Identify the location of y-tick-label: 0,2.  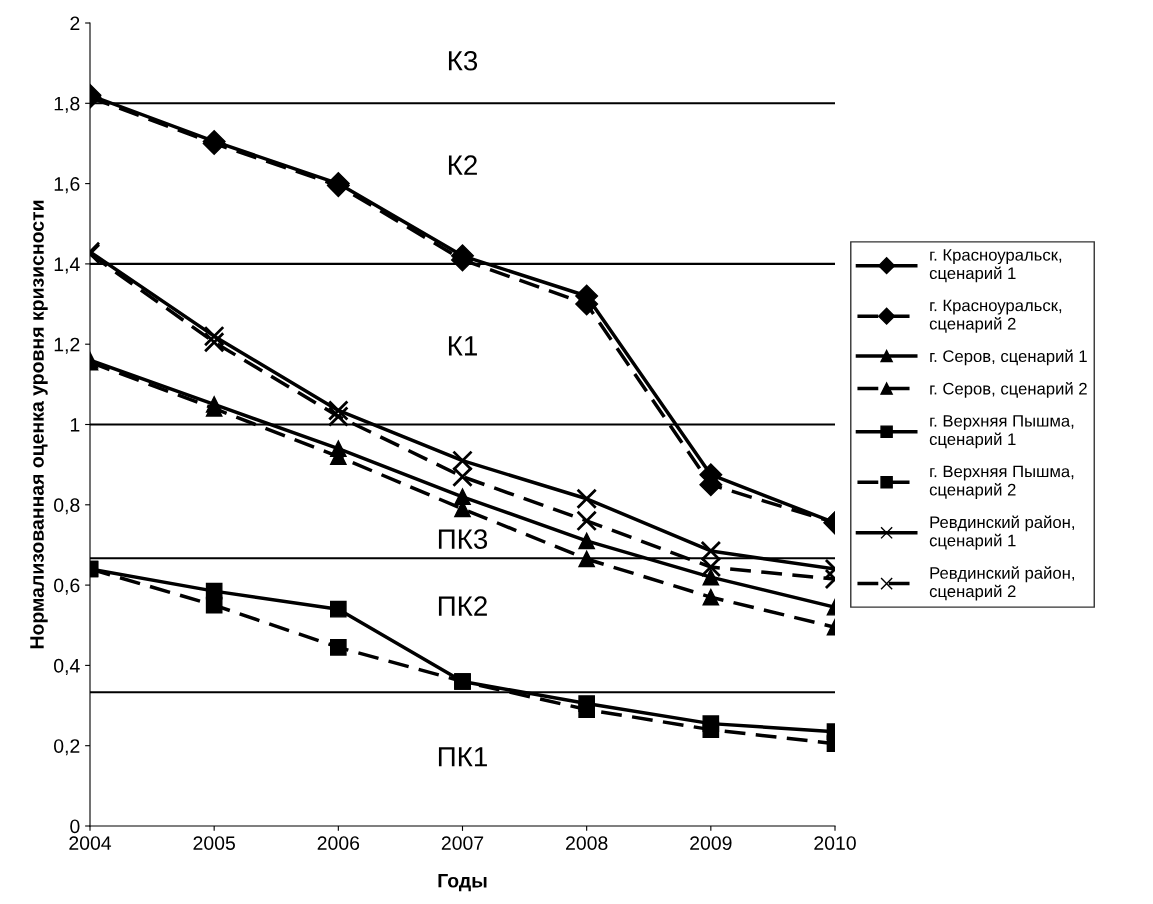
(67, 747).